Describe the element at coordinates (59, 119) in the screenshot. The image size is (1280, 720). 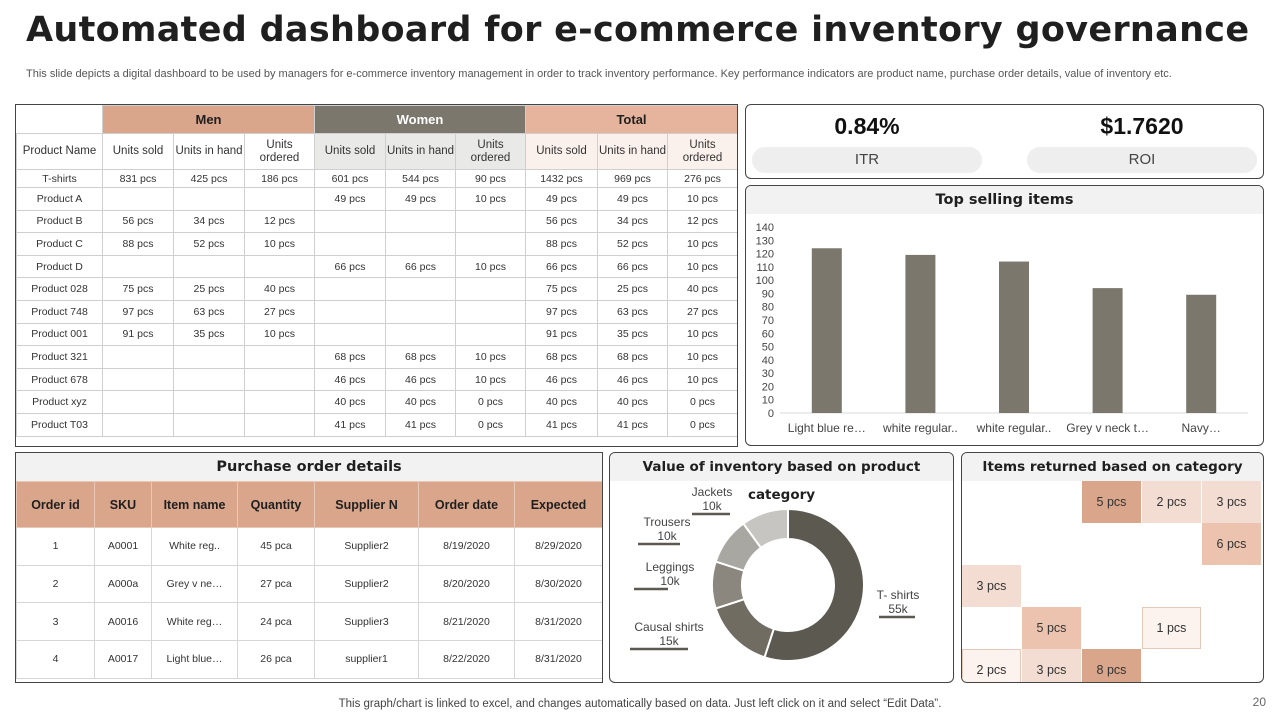
I see `table-corner` at that location.